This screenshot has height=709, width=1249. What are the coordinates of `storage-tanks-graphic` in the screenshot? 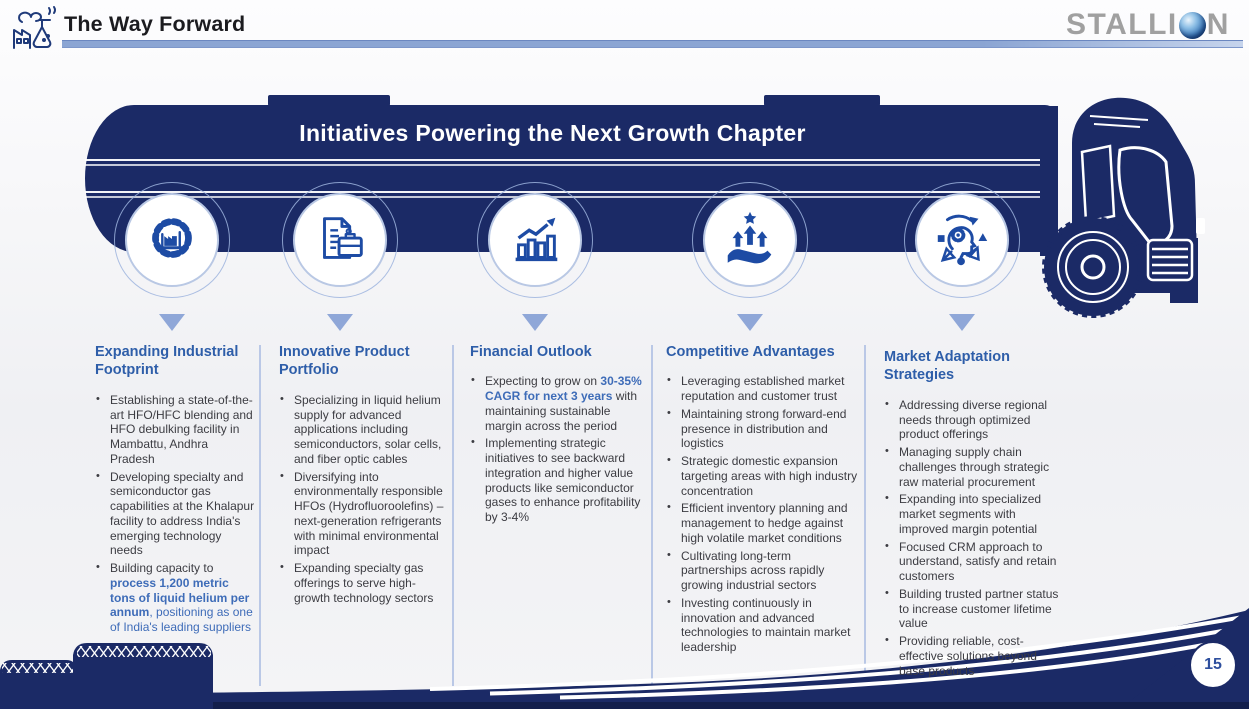 It's located at (106, 676).